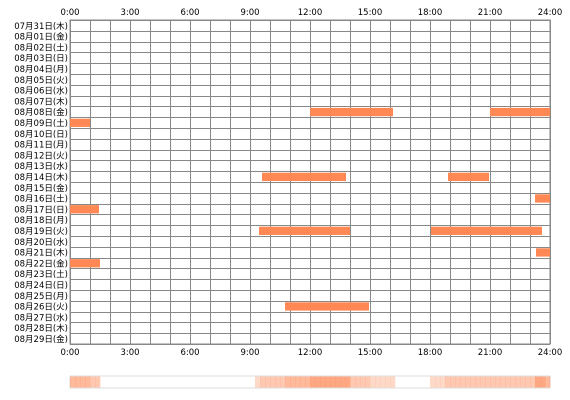 Image resolution: width=570 pixels, height=400 pixels. Describe the element at coordinates (41, 156) in the screenshot. I see `row-label: 08月12日(火)` at that location.